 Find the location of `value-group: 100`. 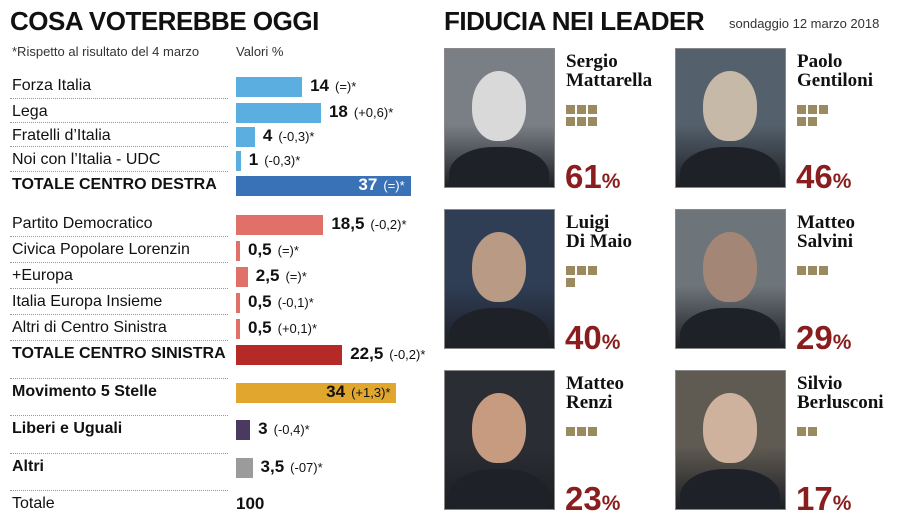

value-group: 100 is located at coordinates (250, 504).